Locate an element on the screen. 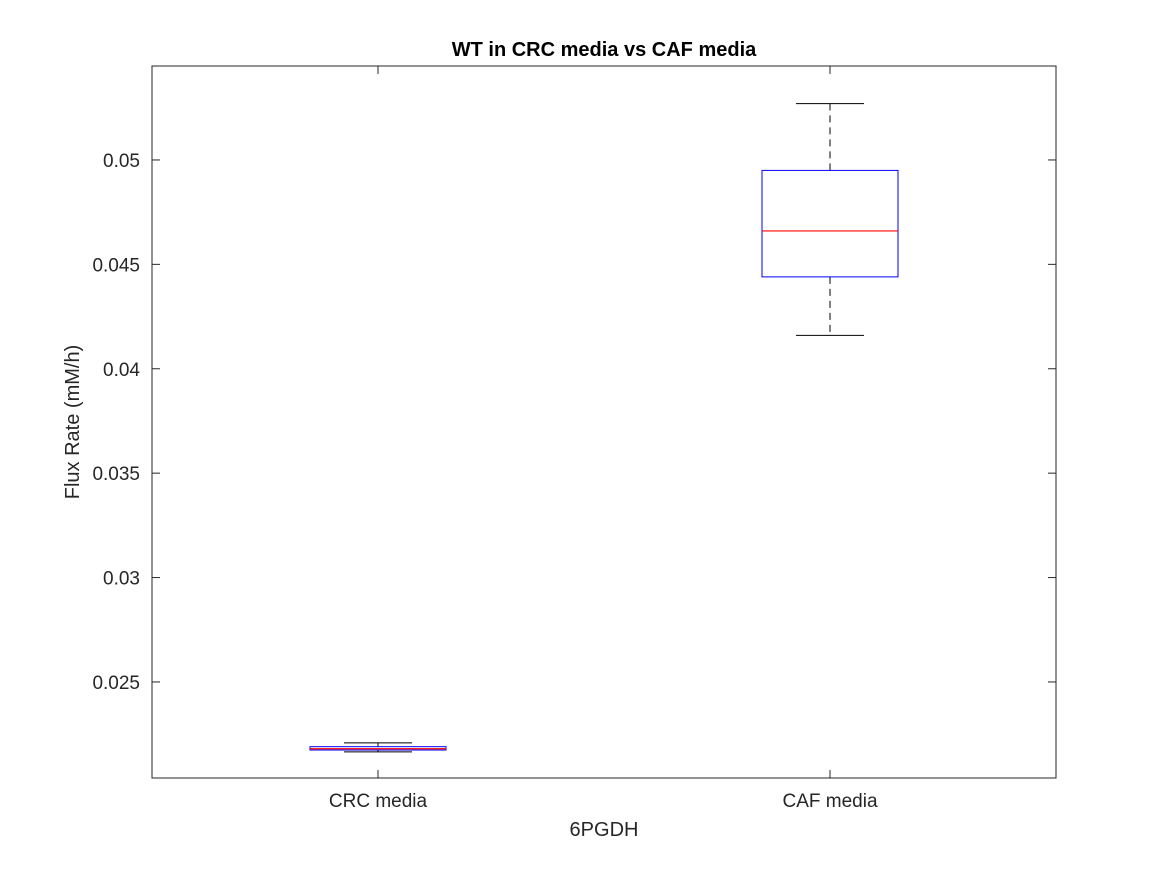  x-tick-label: CRC media is located at coordinates (378, 801).